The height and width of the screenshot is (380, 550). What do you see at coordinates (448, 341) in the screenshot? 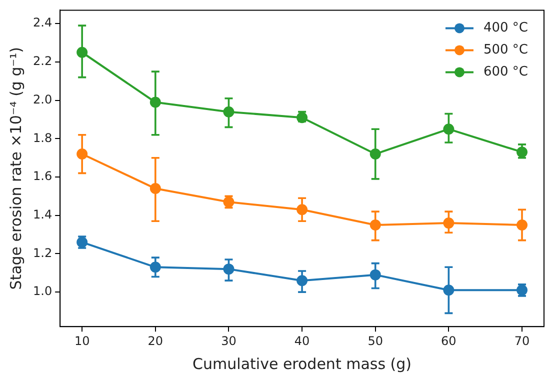
I see `x-tick-label: 60` at bounding box center [448, 341].